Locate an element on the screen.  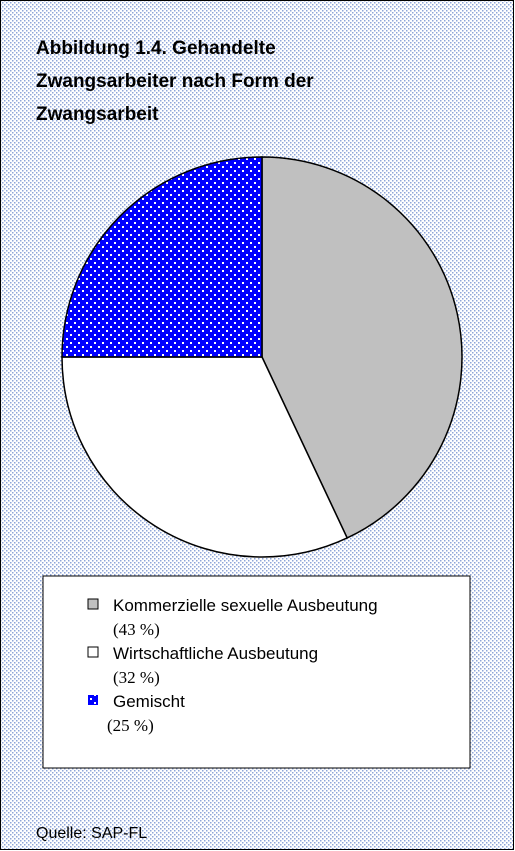
legend-label: Wirtschaftliche Ausbeutung is located at coordinates (215, 653).